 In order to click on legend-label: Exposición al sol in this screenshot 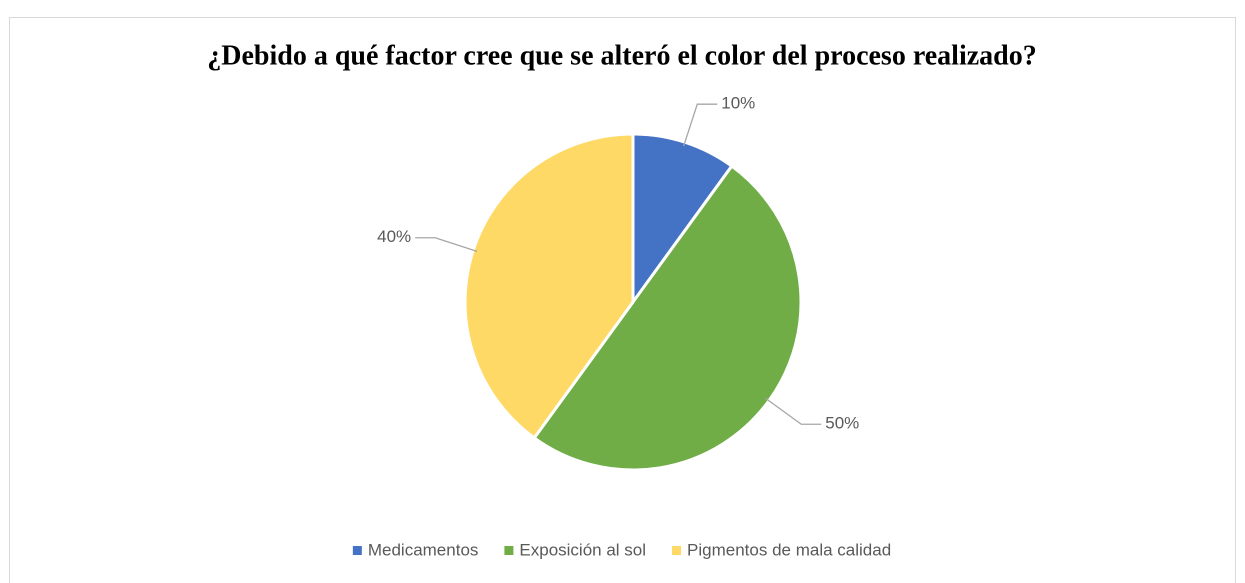, I will do `click(582, 549)`.